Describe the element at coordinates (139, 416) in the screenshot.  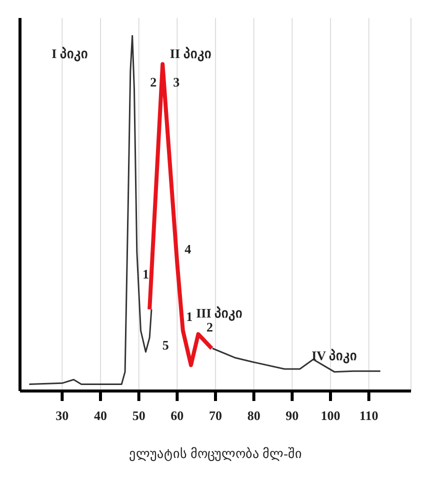
I see `x-tick-label: 50` at that location.